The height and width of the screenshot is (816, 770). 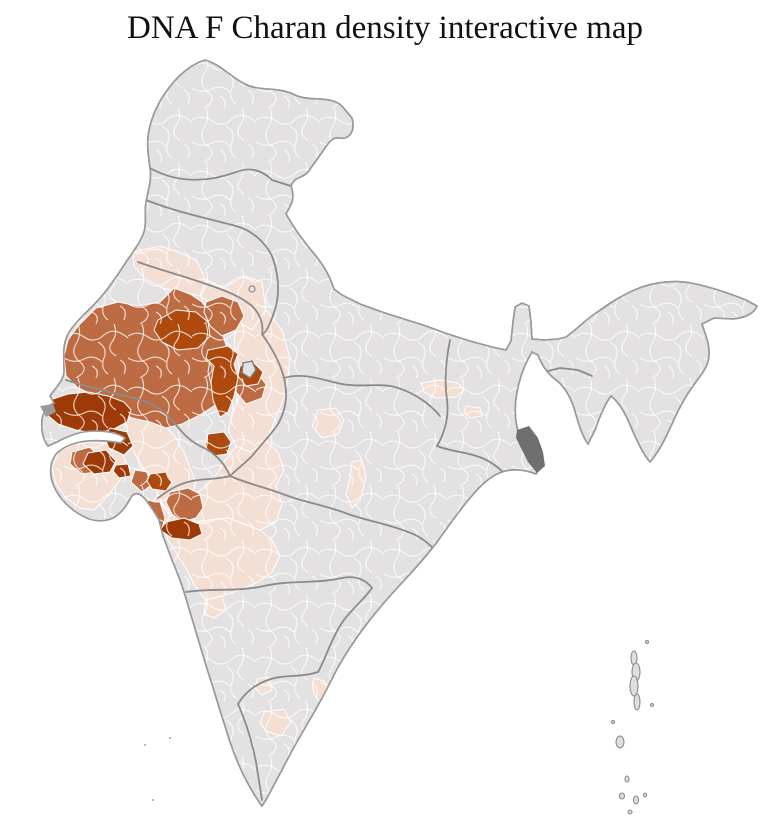 I want to click on map-title: DNA F Charan density interactive map, so click(x=385, y=28).